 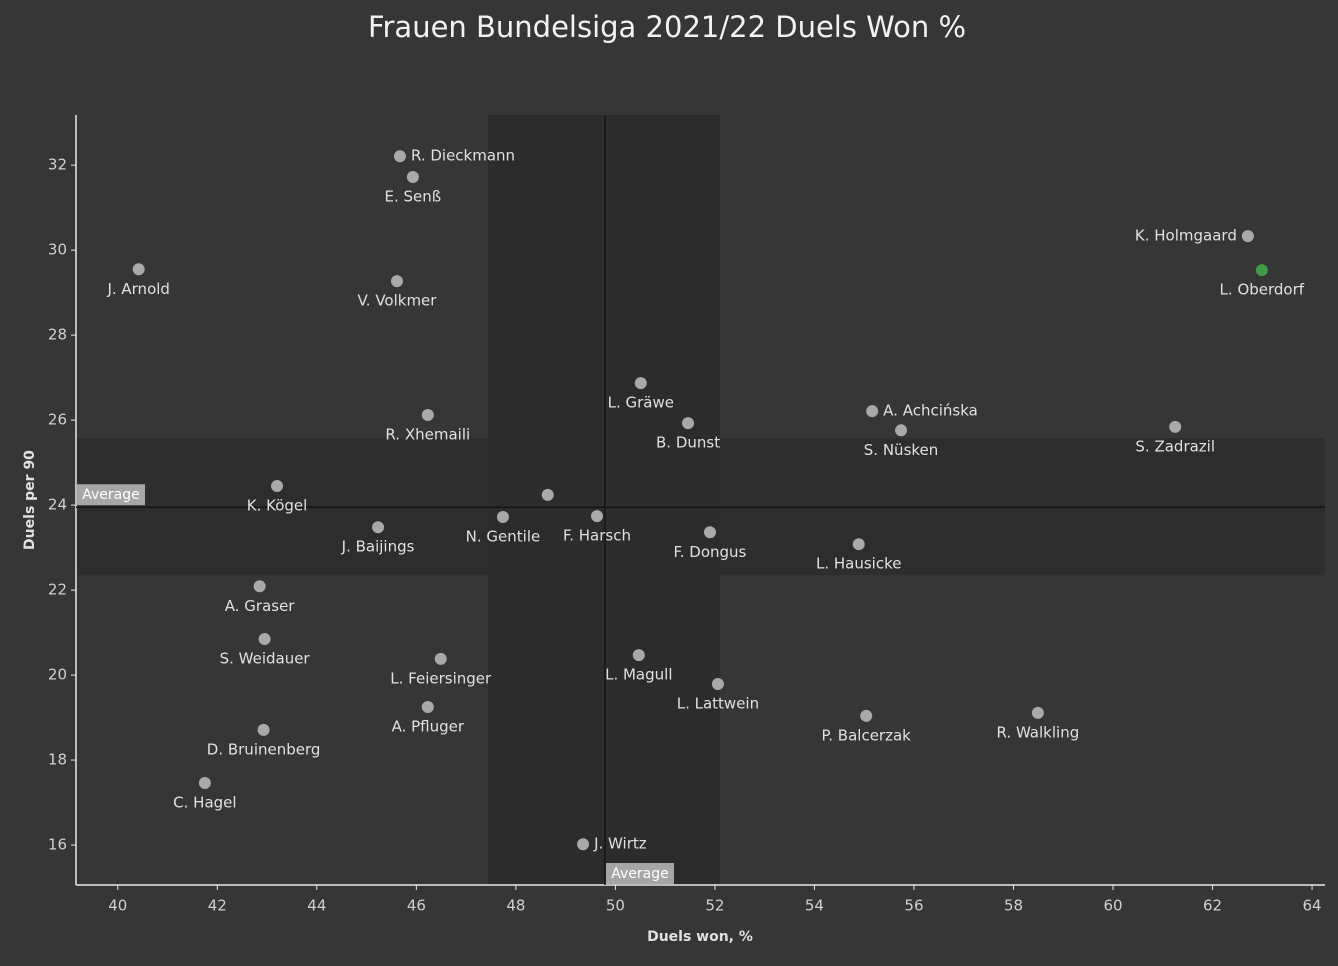 I want to click on y-tick-label: 26, so click(x=57, y=420).